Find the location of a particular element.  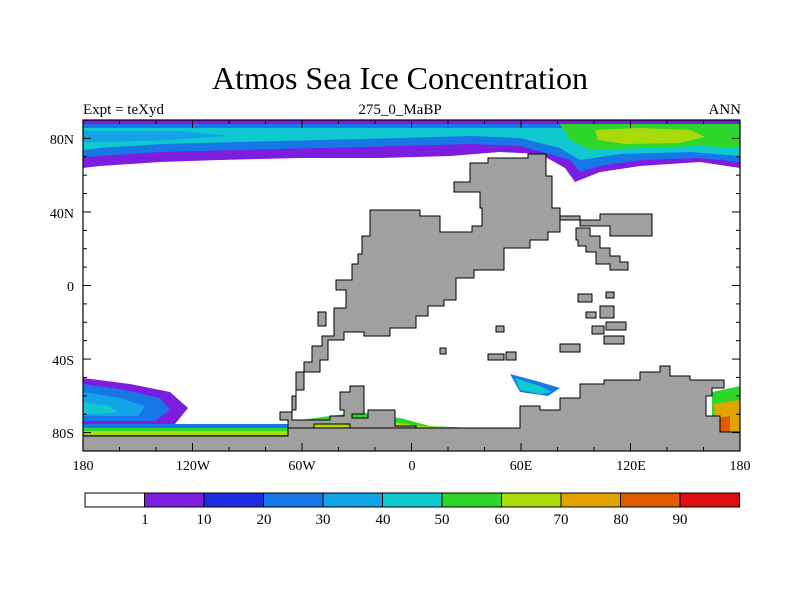

lon-tick-label: 120W is located at coordinates (193, 466).